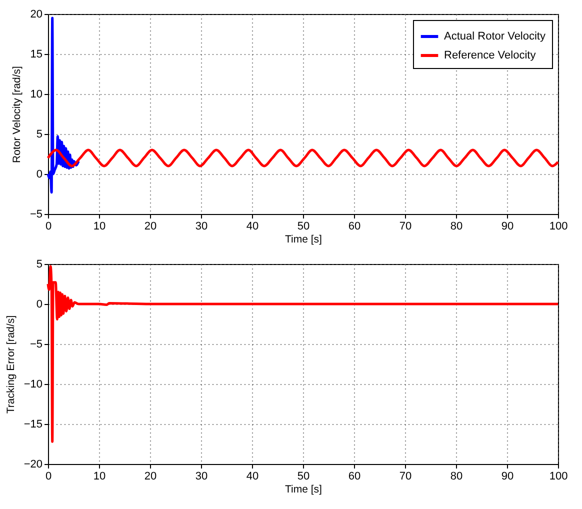 The height and width of the screenshot is (509, 582). What do you see at coordinates (33, 464) in the screenshot?
I see `y-tick-label: −20` at bounding box center [33, 464].